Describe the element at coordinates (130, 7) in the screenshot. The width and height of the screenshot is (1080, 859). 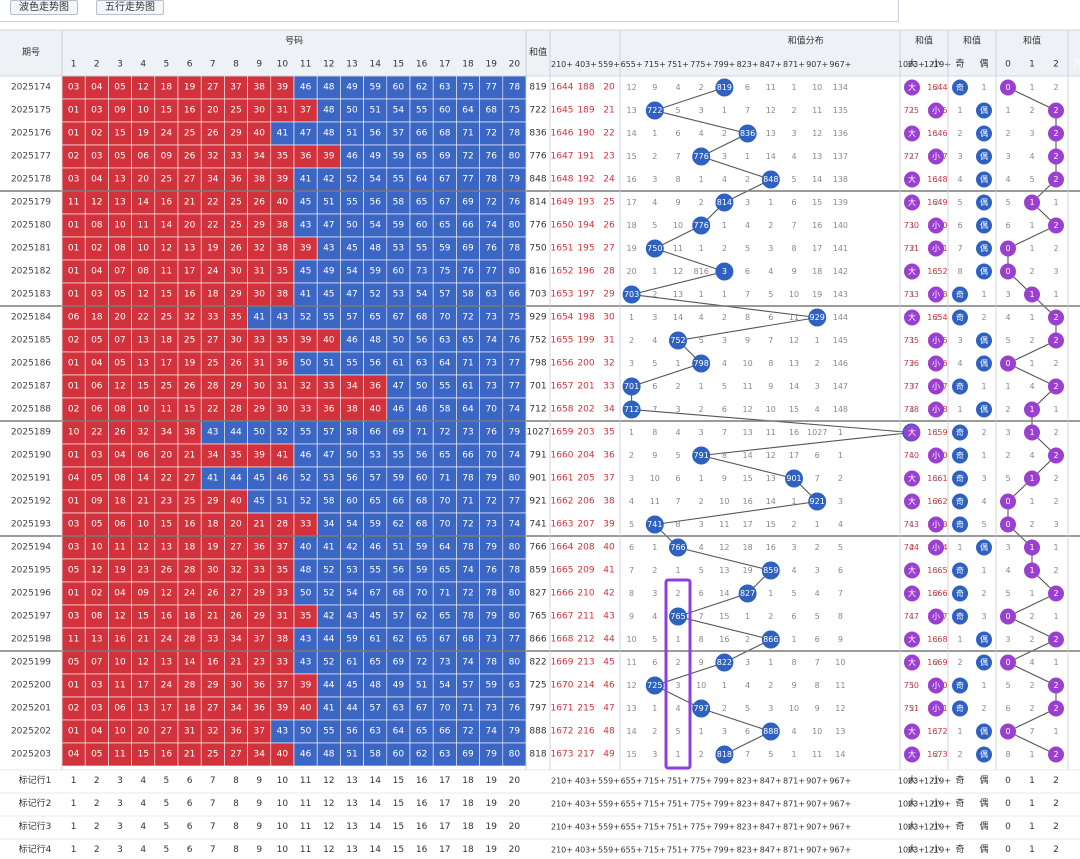
I see `five-elements-chart-button: 五行走势图` at that location.